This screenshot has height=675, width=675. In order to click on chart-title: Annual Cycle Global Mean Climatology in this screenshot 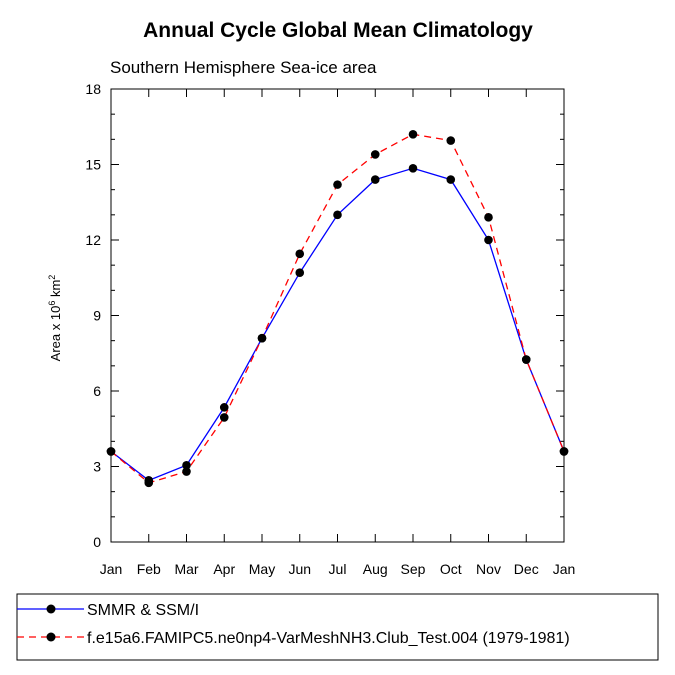, I will do `click(338, 30)`.